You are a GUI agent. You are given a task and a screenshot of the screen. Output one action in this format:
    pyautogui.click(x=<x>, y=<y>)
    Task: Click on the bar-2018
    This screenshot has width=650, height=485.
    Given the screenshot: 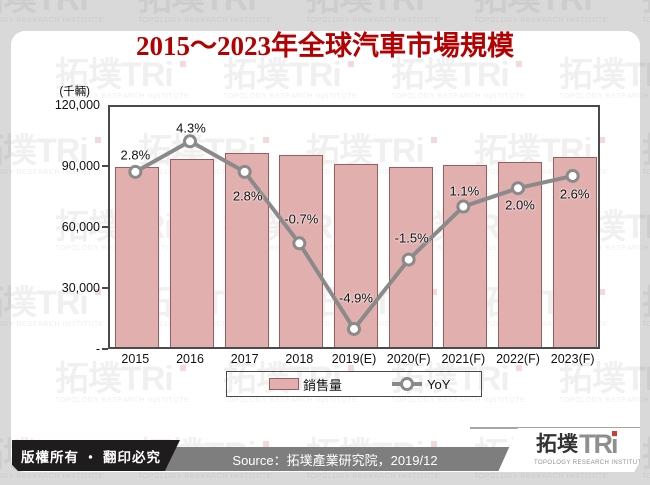 What is the action you would take?
    pyautogui.click(x=301, y=250)
    